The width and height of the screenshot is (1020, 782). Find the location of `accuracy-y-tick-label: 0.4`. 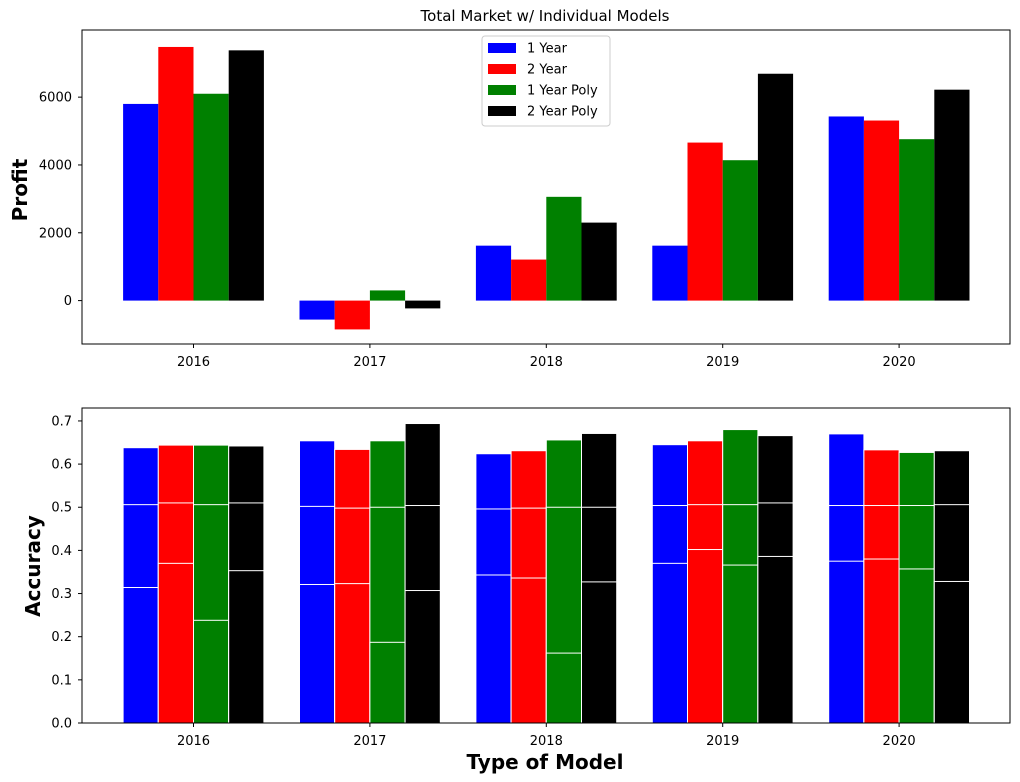

accuracy-y-tick-label: 0.4 is located at coordinates (61, 551).